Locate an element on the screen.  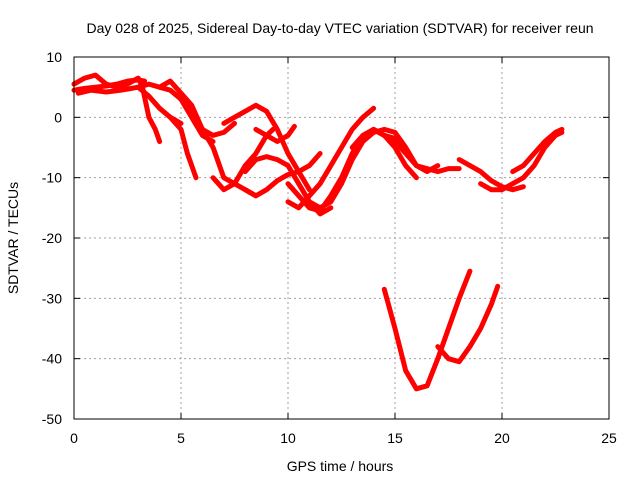
y-tick-label: 10 is located at coordinates (54, 57).